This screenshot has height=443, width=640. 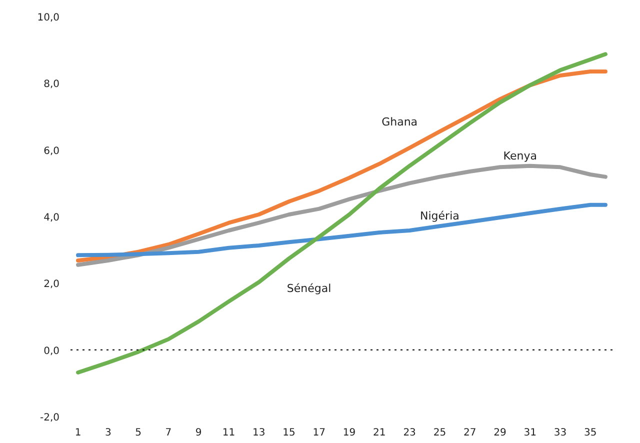 I want to click on series-label: Nigéria, so click(x=440, y=216).